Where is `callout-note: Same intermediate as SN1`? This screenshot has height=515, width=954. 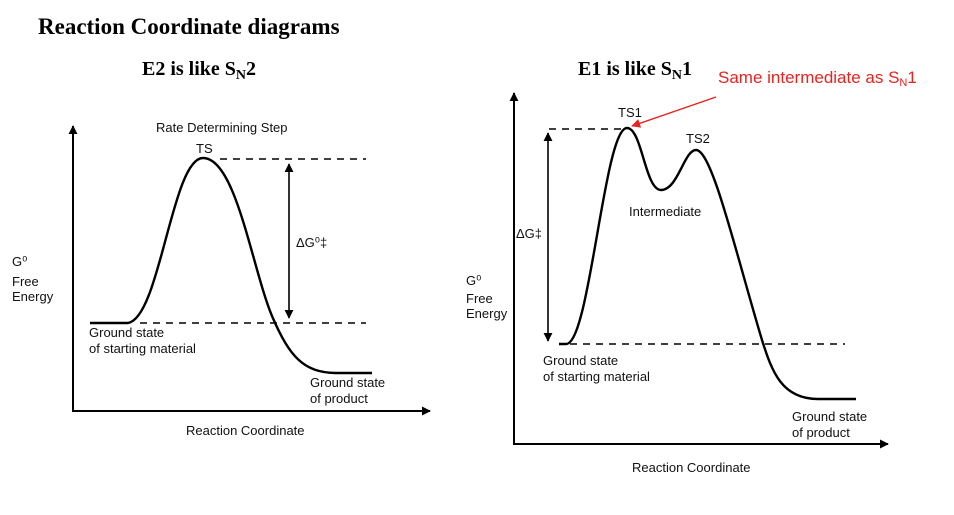 callout-note: Same intermediate as SN1 is located at coordinates (817, 78).